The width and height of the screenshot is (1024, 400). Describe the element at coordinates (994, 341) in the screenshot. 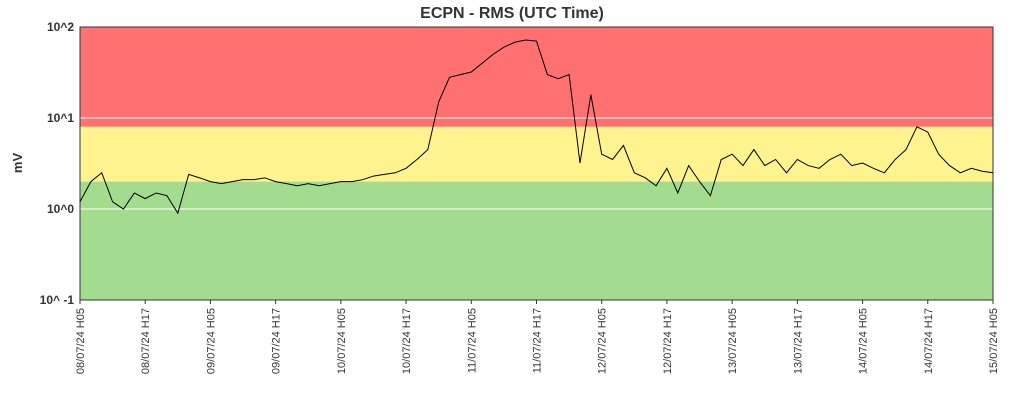

I see `x-tick-label: 15/07/24 H05` at that location.